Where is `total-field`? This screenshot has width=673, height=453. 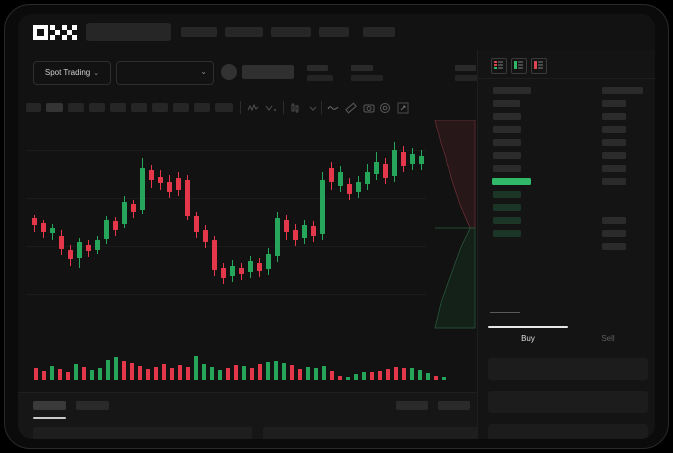
total-field is located at coordinates (568, 431).